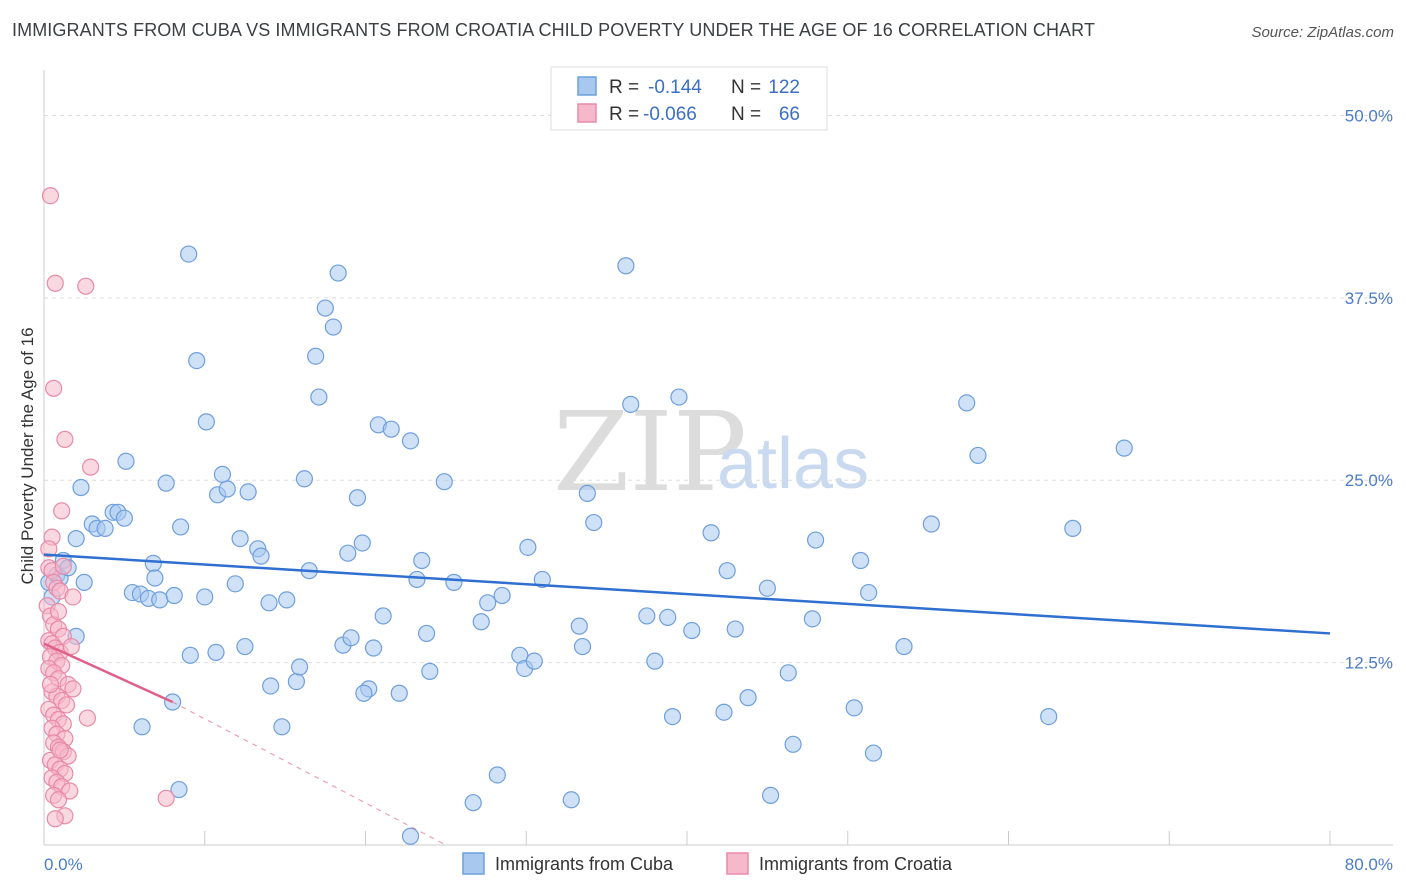  I want to click on bottom-legend-label-croatia: Immigrants from Croatia, so click(856, 864).